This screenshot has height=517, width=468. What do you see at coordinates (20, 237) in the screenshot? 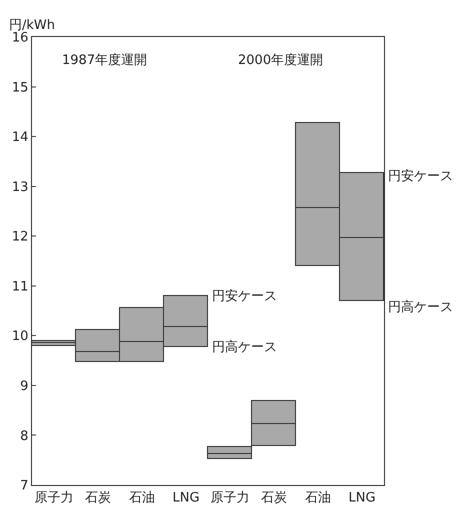
I see `y-tick-label: 12` at bounding box center [20, 237].